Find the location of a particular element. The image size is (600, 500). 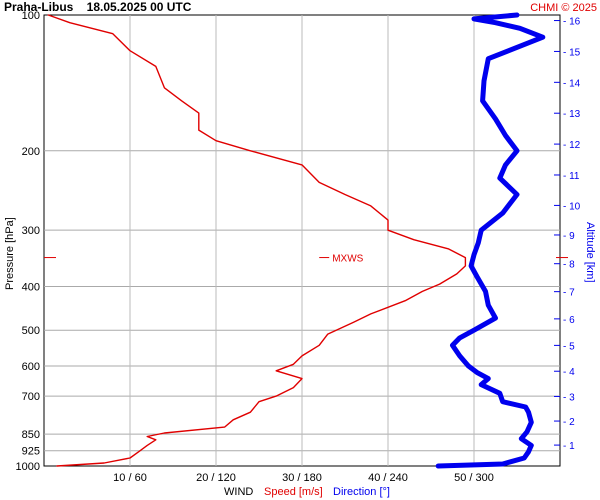

altitude-tick-label: - 16 is located at coordinates (572, 22).